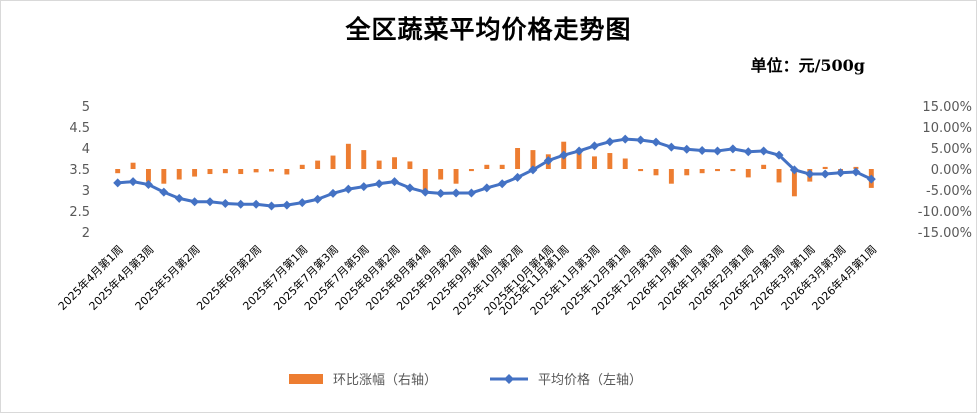 Image resolution: width=977 pixels, height=413 pixels. Describe the element at coordinates (951, 149) in the screenshot. I see `y-right-tick-label: 5.00%` at that location.